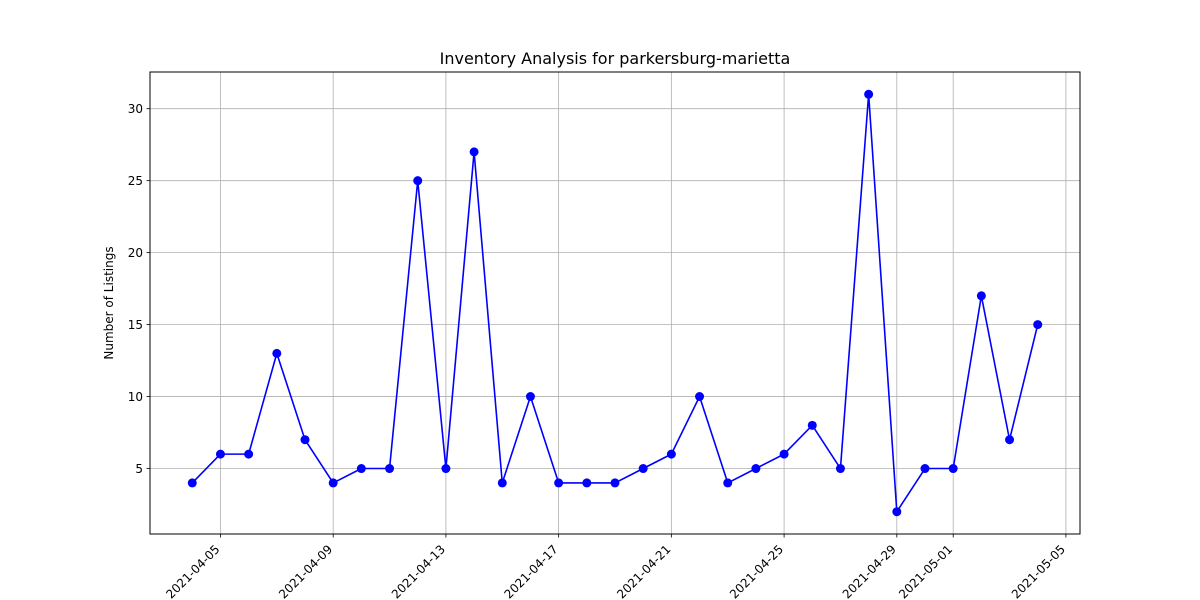  What do you see at coordinates (109, 302) in the screenshot?
I see `y-axis-title: Number of Listings` at bounding box center [109, 302].